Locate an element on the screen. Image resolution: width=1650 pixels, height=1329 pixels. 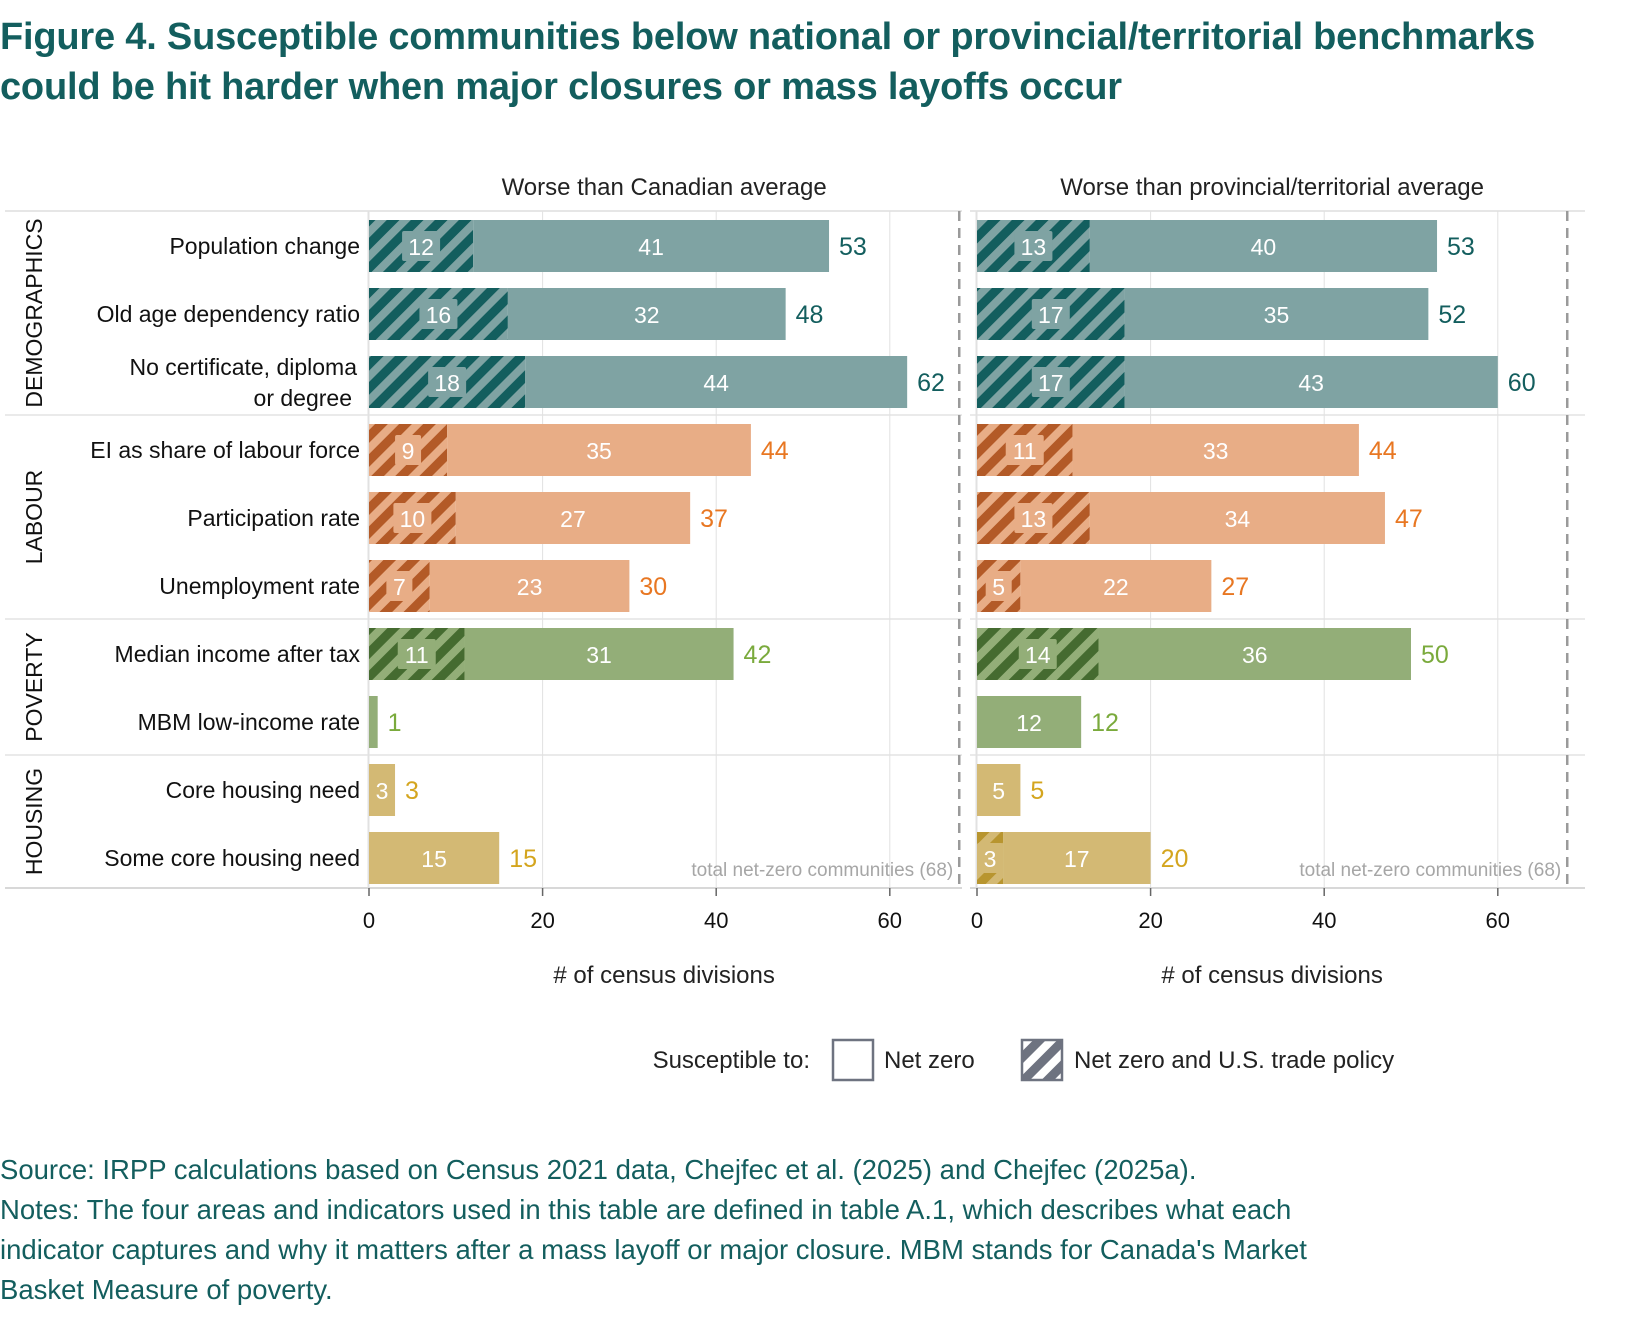
segment-label-net-zero: 34 is located at coordinates (1238, 519).